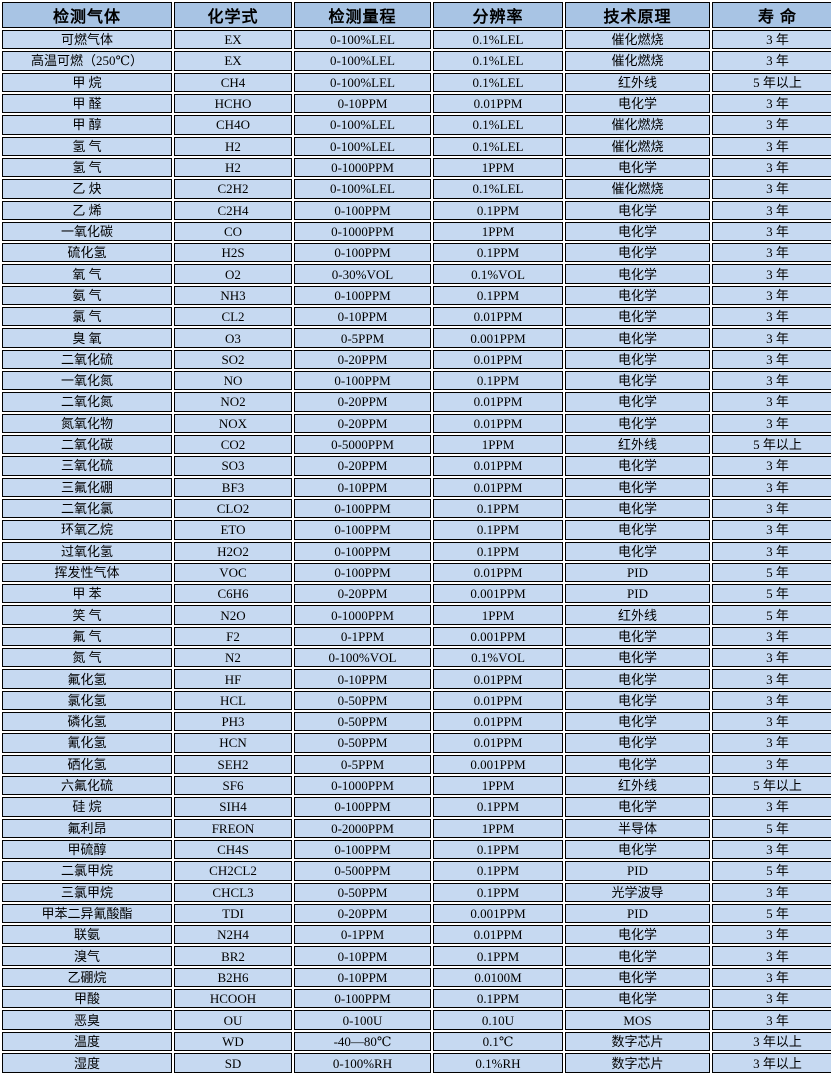 This screenshot has height=1075, width=831. What do you see at coordinates (233, 125) in the screenshot?
I see `formula-cell: CH4O` at bounding box center [233, 125].